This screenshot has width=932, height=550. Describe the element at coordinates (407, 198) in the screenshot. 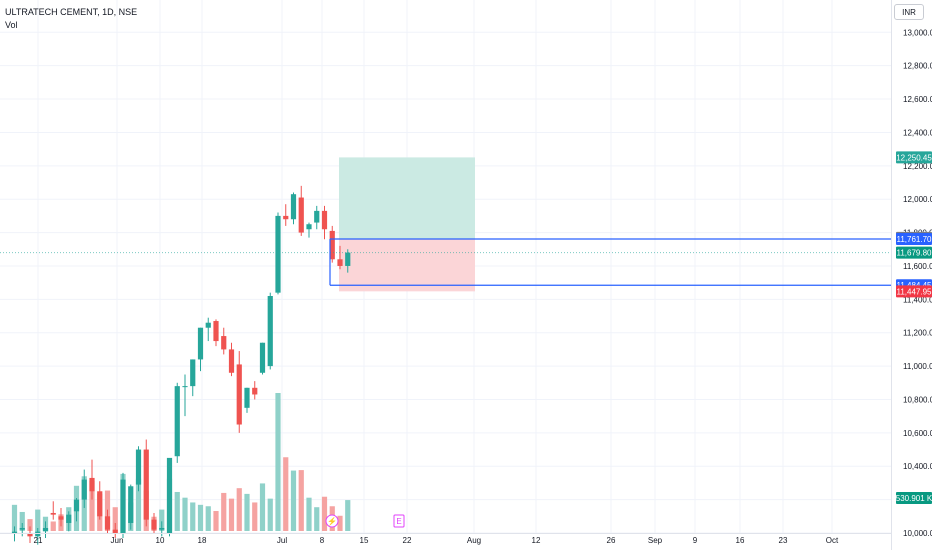

I see `target-zone` at that location.